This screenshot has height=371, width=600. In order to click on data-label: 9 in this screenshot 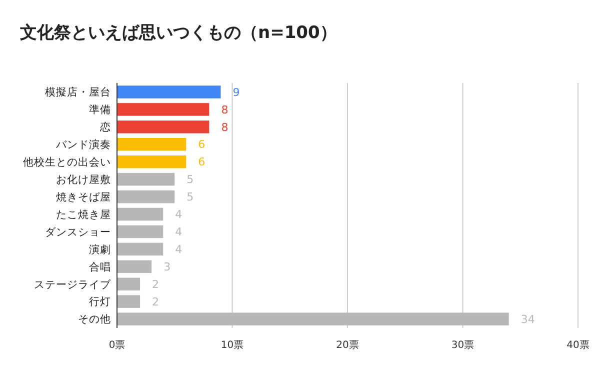, I will do `click(236, 92)`.